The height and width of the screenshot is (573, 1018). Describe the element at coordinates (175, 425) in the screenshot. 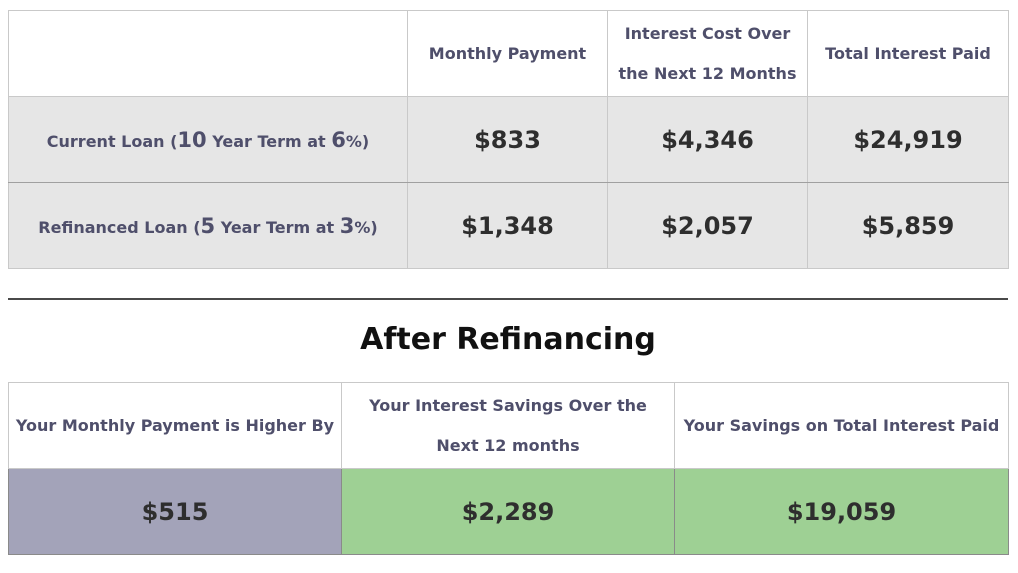

I see `header-payment-higher: Your Monthly Payment is Higher By` at that location.